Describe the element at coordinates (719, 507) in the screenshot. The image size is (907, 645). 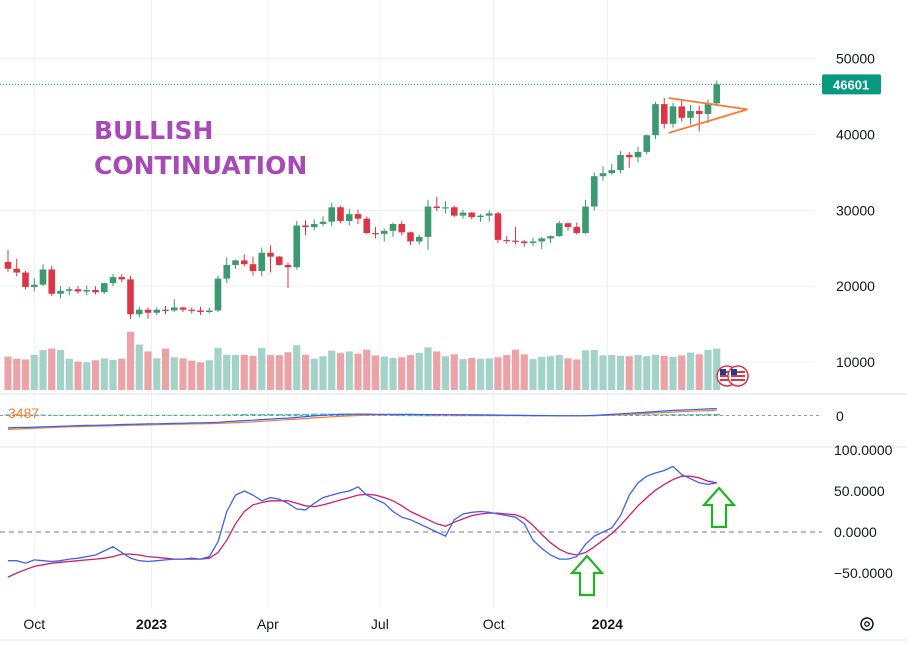
I see `up-arrow-annotation` at that location.